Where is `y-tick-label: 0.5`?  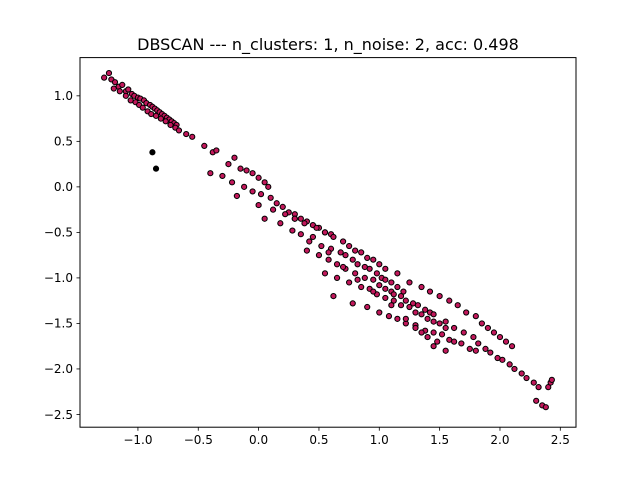 y-tick-label: 0.5 is located at coordinates (63, 142).